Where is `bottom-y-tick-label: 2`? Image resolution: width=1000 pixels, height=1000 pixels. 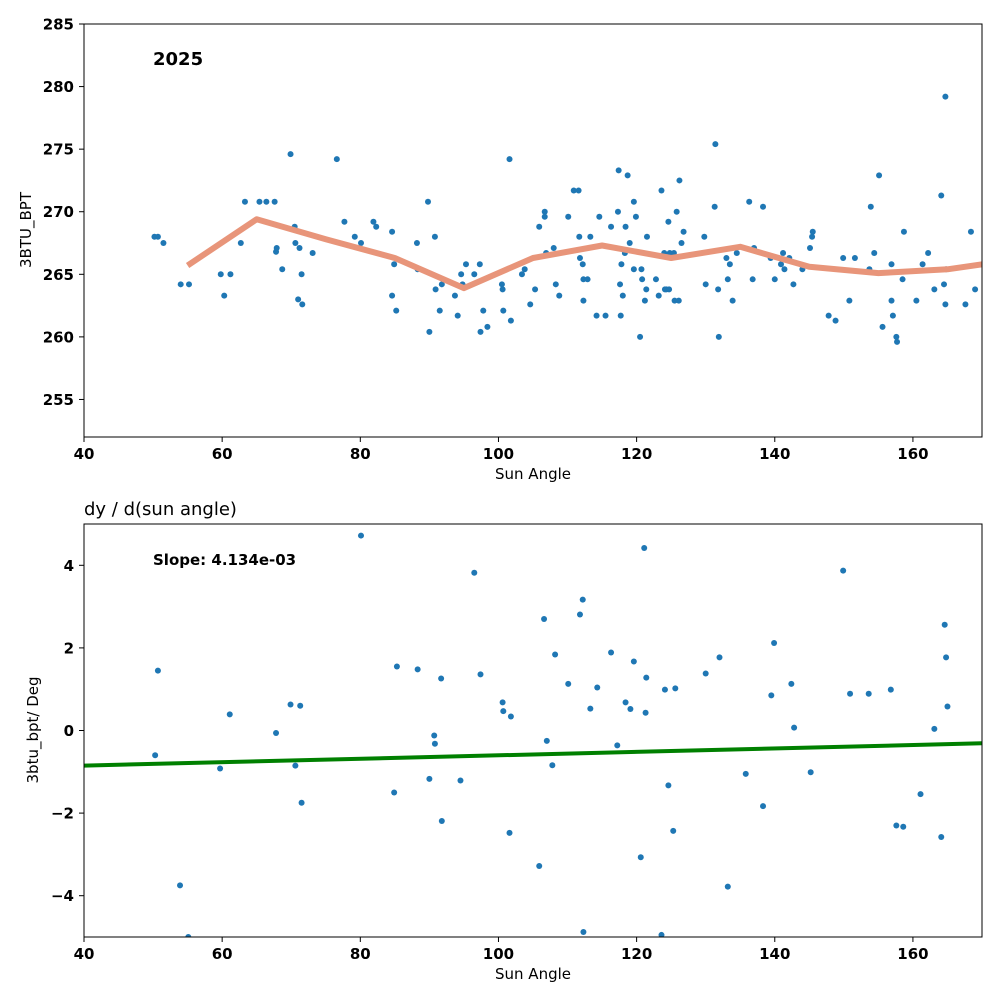 bottom-y-tick-label: 2 is located at coordinates (69, 648).